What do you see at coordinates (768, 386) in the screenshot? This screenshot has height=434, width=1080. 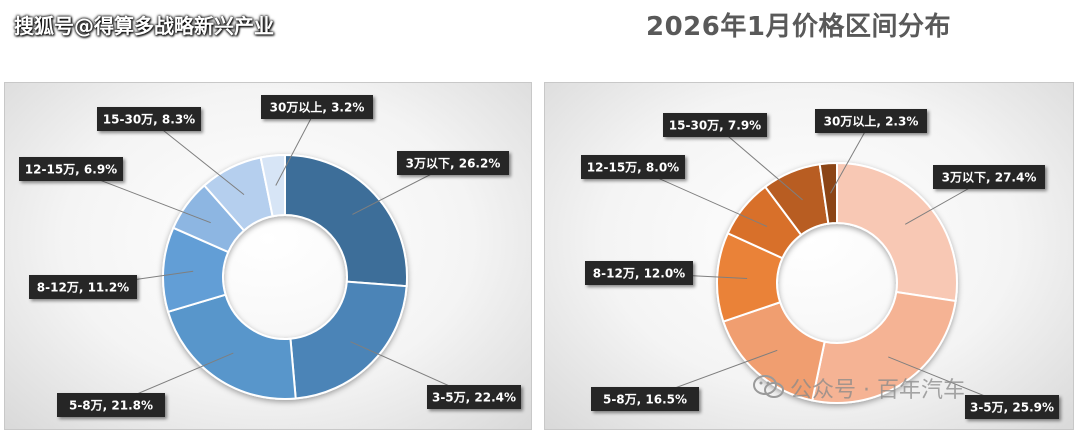 I see `wechat-icon` at bounding box center [768, 386].